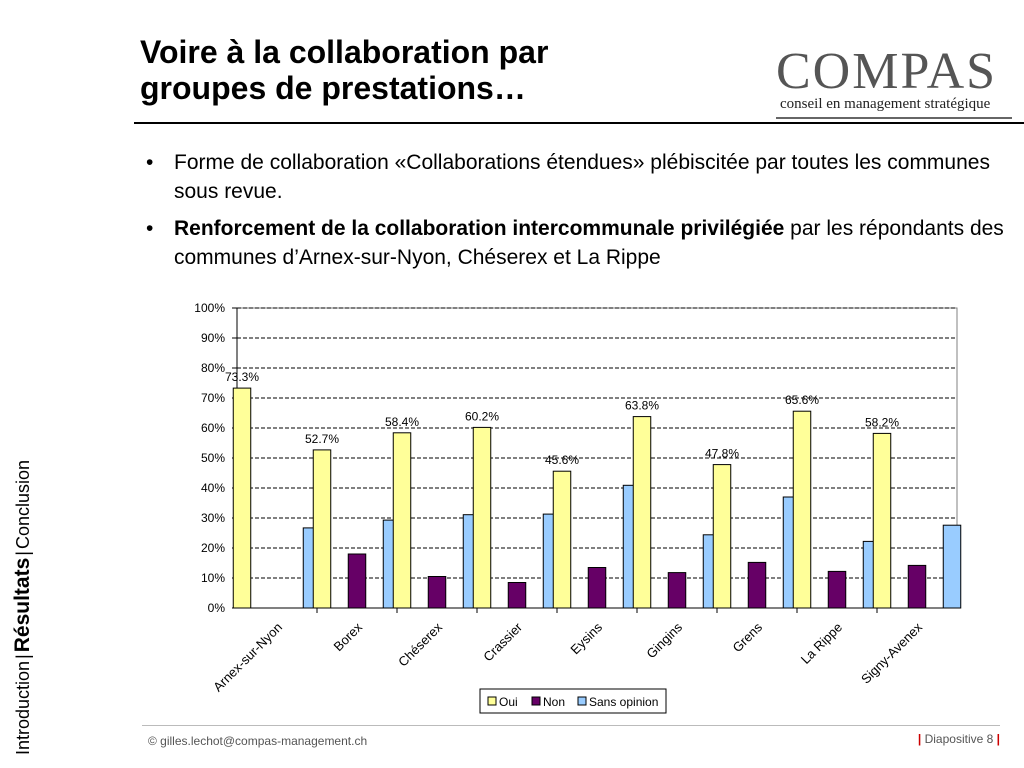 The height and width of the screenshot is (768, 1024). I want to click on data-label: 63.8%, so click(642, 406).